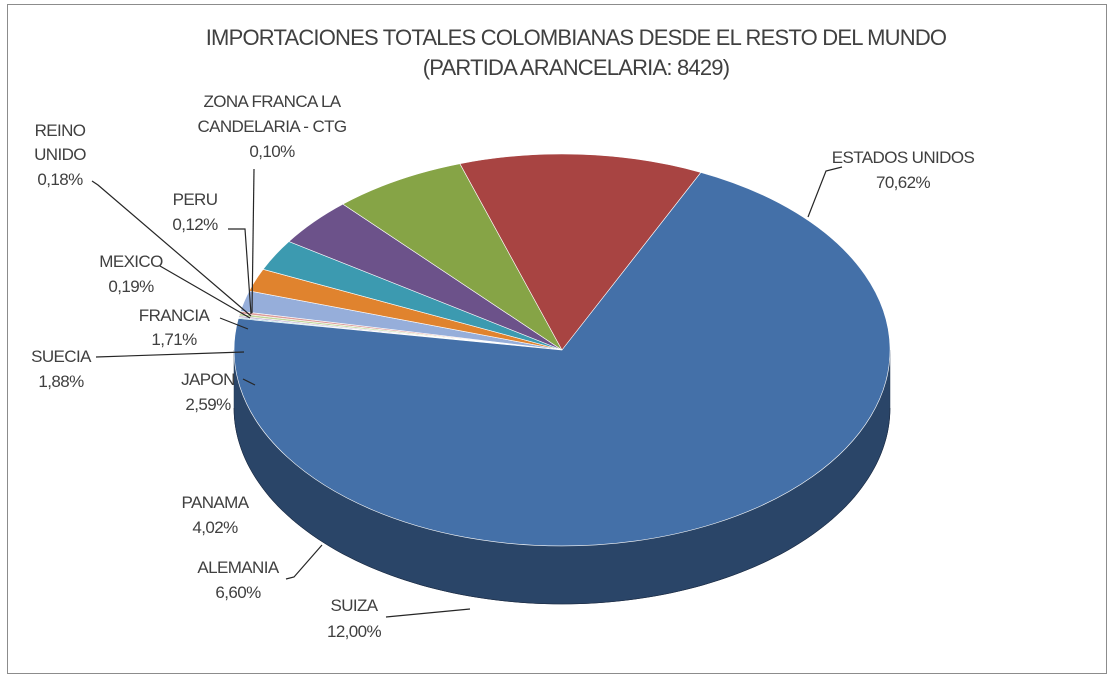  What do you see at coordinates (61, 356) in the screenshot?
I see `data-label-name-suecia: SUECIA` at bounding box center [61, 356].